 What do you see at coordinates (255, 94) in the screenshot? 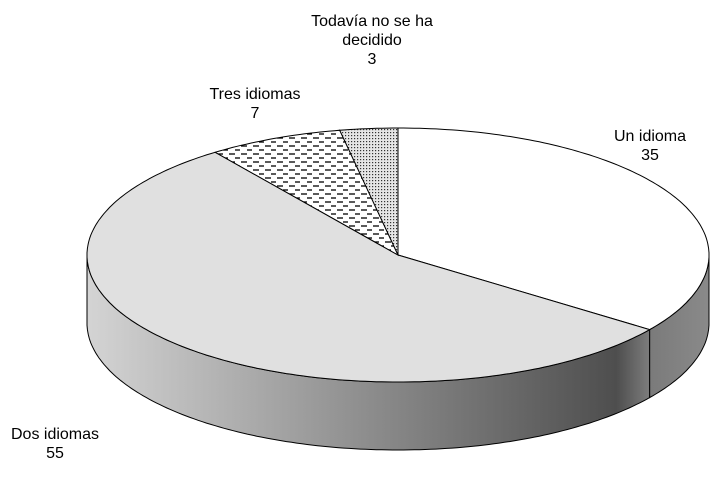
I see `label-name: Tres idiomas` at bounding box center [255, 94].